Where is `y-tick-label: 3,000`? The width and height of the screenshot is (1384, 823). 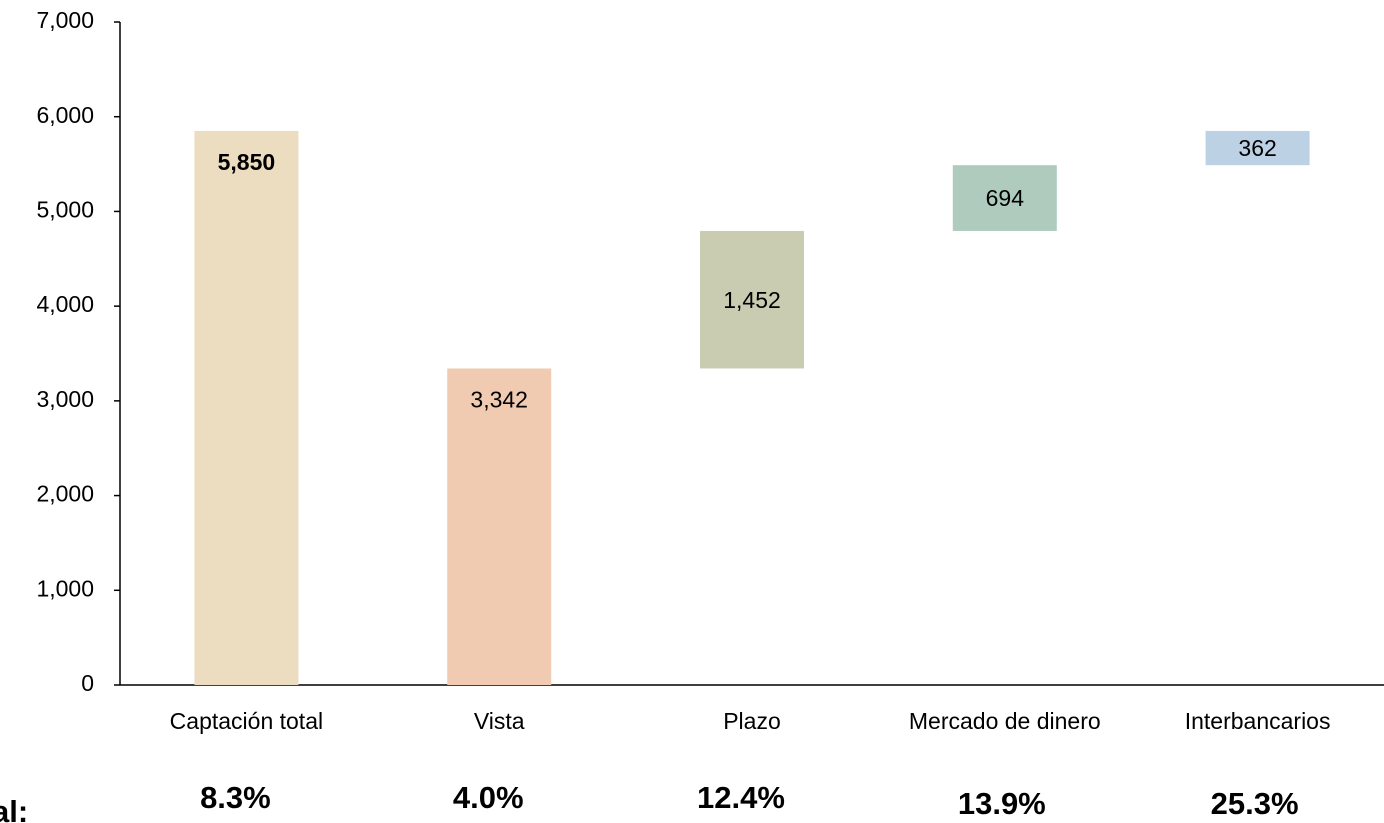
y-tick-label: 3,000 is located at coordinates (65, 399).